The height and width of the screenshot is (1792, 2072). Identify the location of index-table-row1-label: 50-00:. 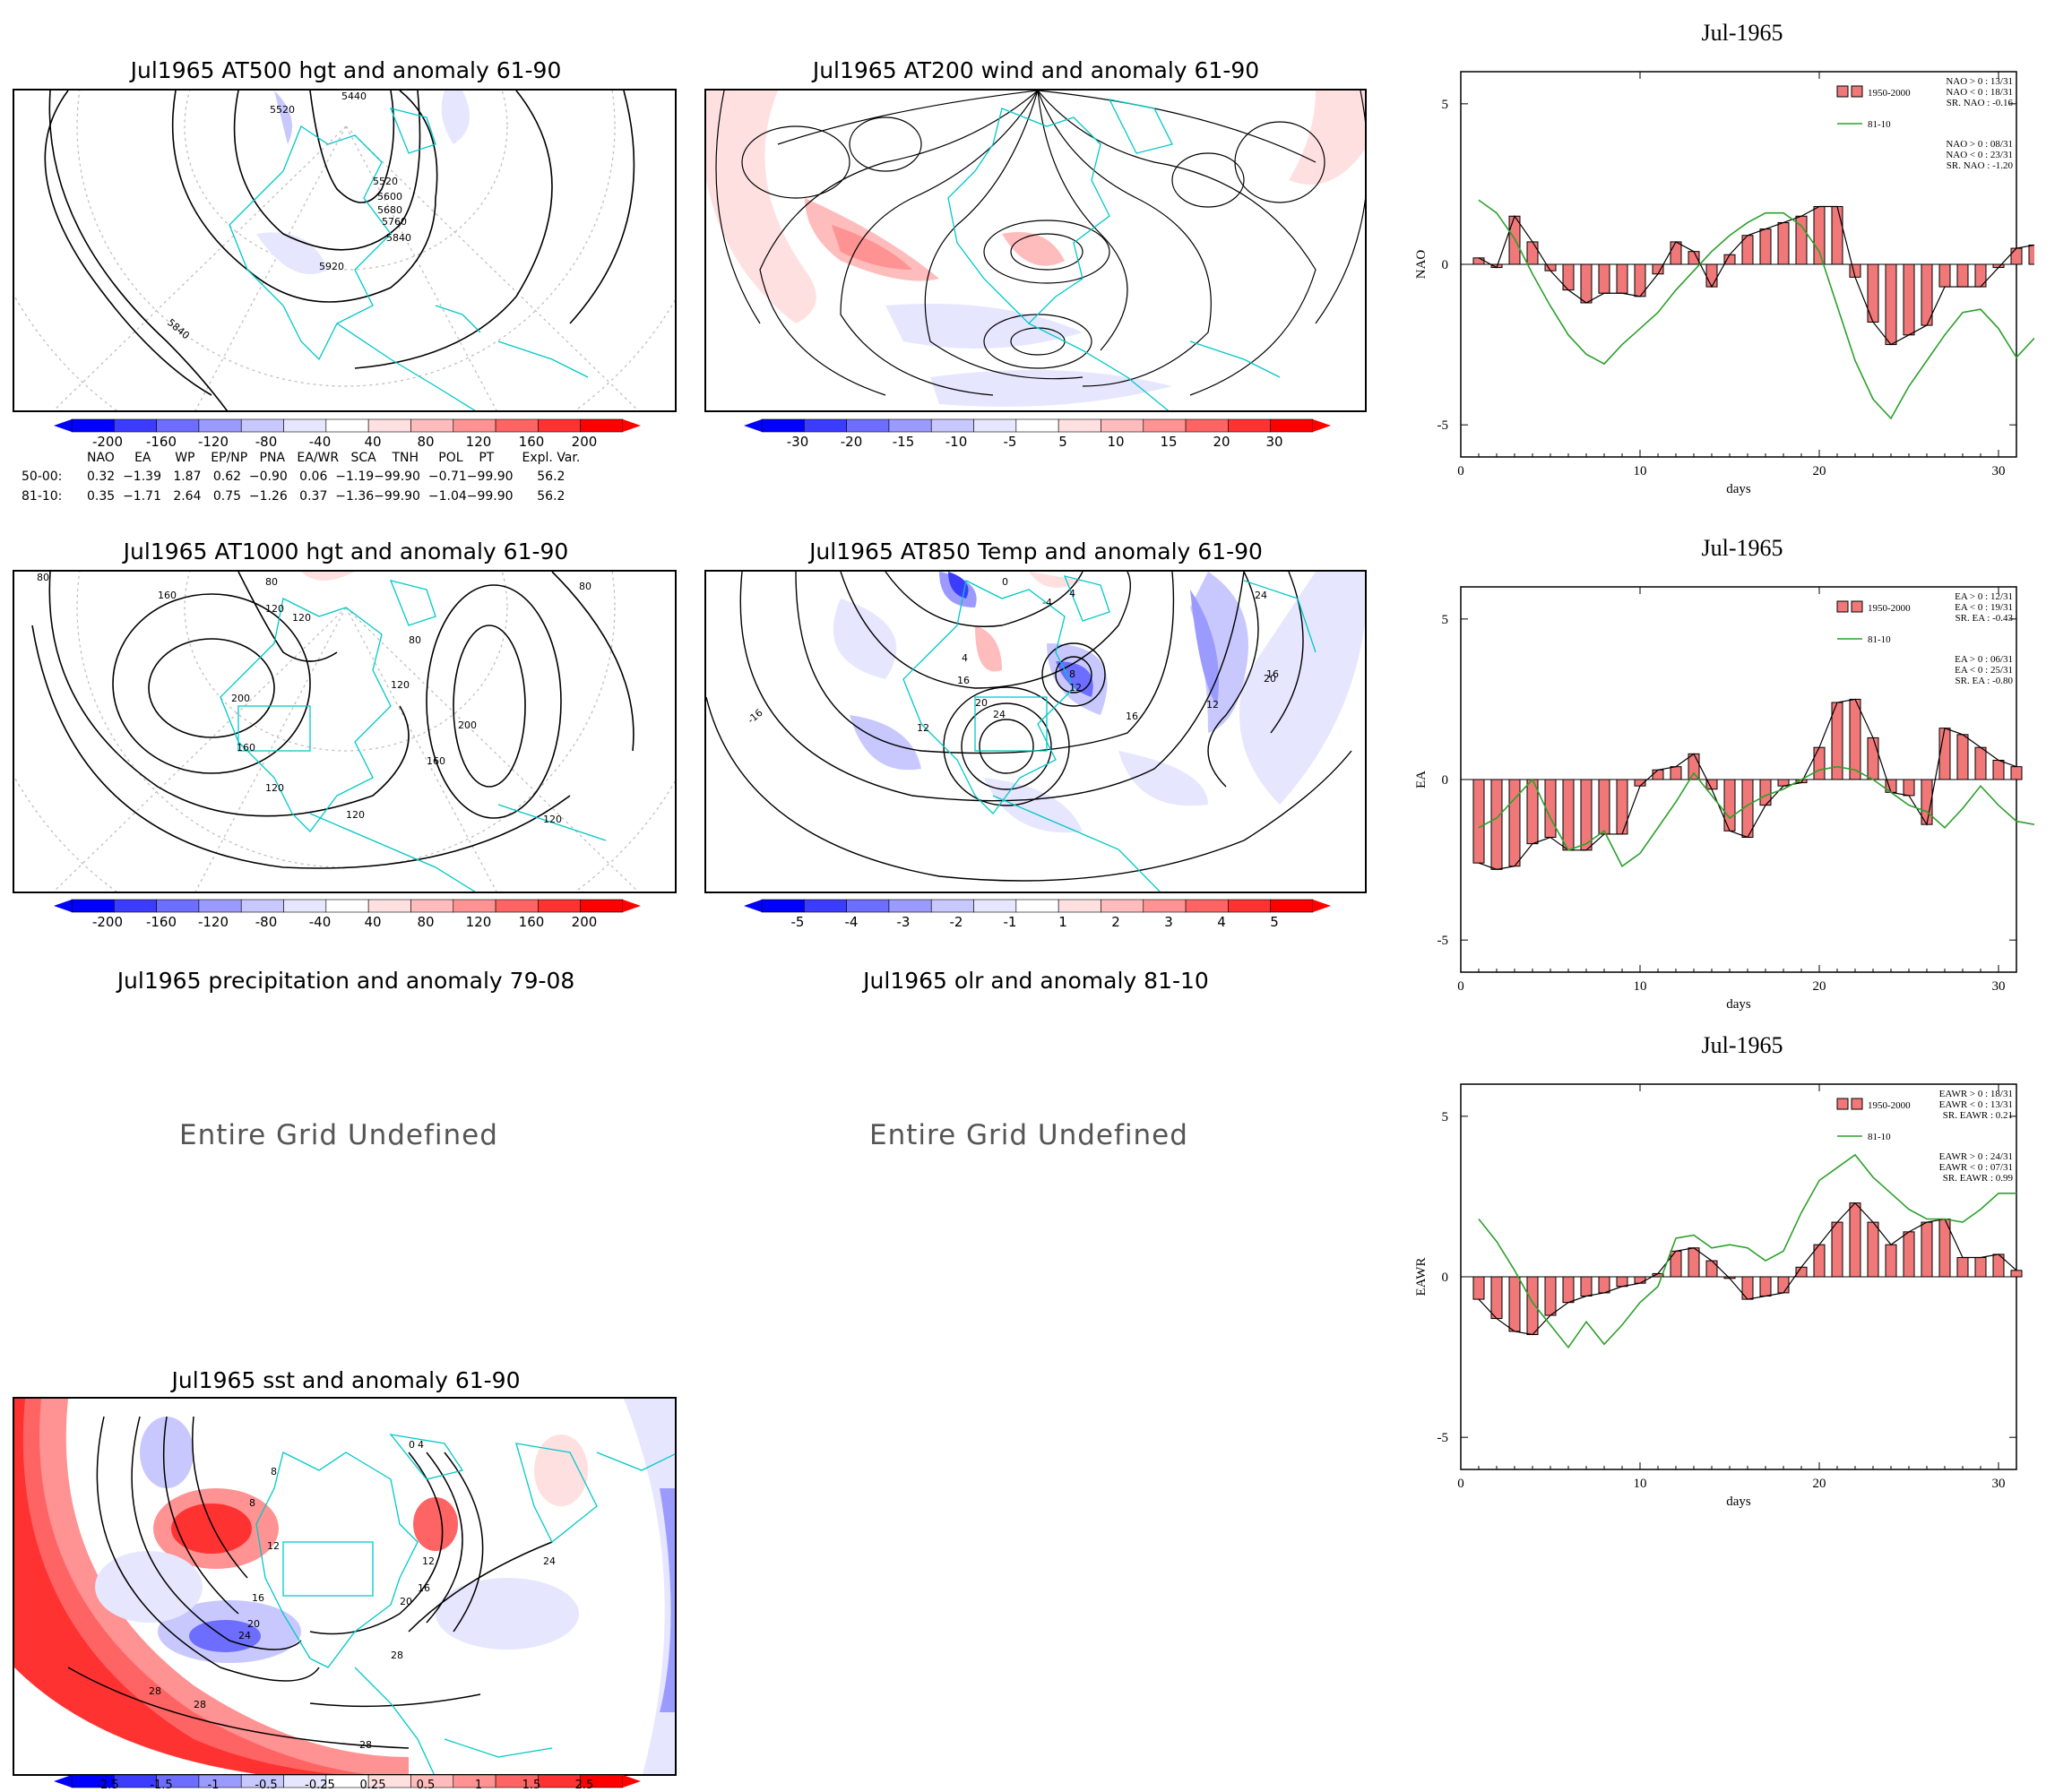
(42, 477).